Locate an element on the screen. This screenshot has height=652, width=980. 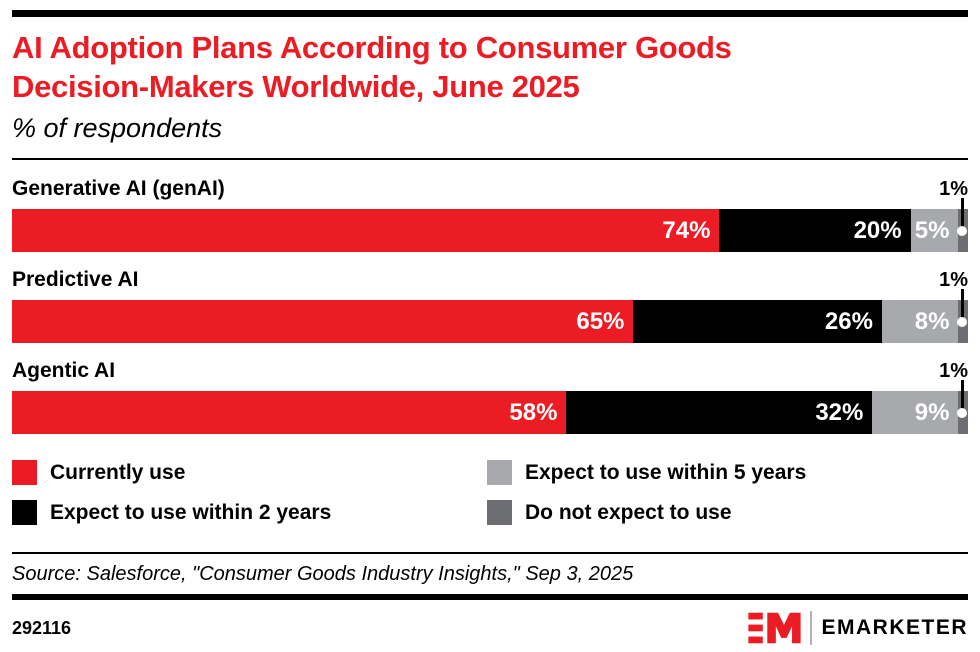
segment-value-label: 20% is located at coordinates (877, 230).